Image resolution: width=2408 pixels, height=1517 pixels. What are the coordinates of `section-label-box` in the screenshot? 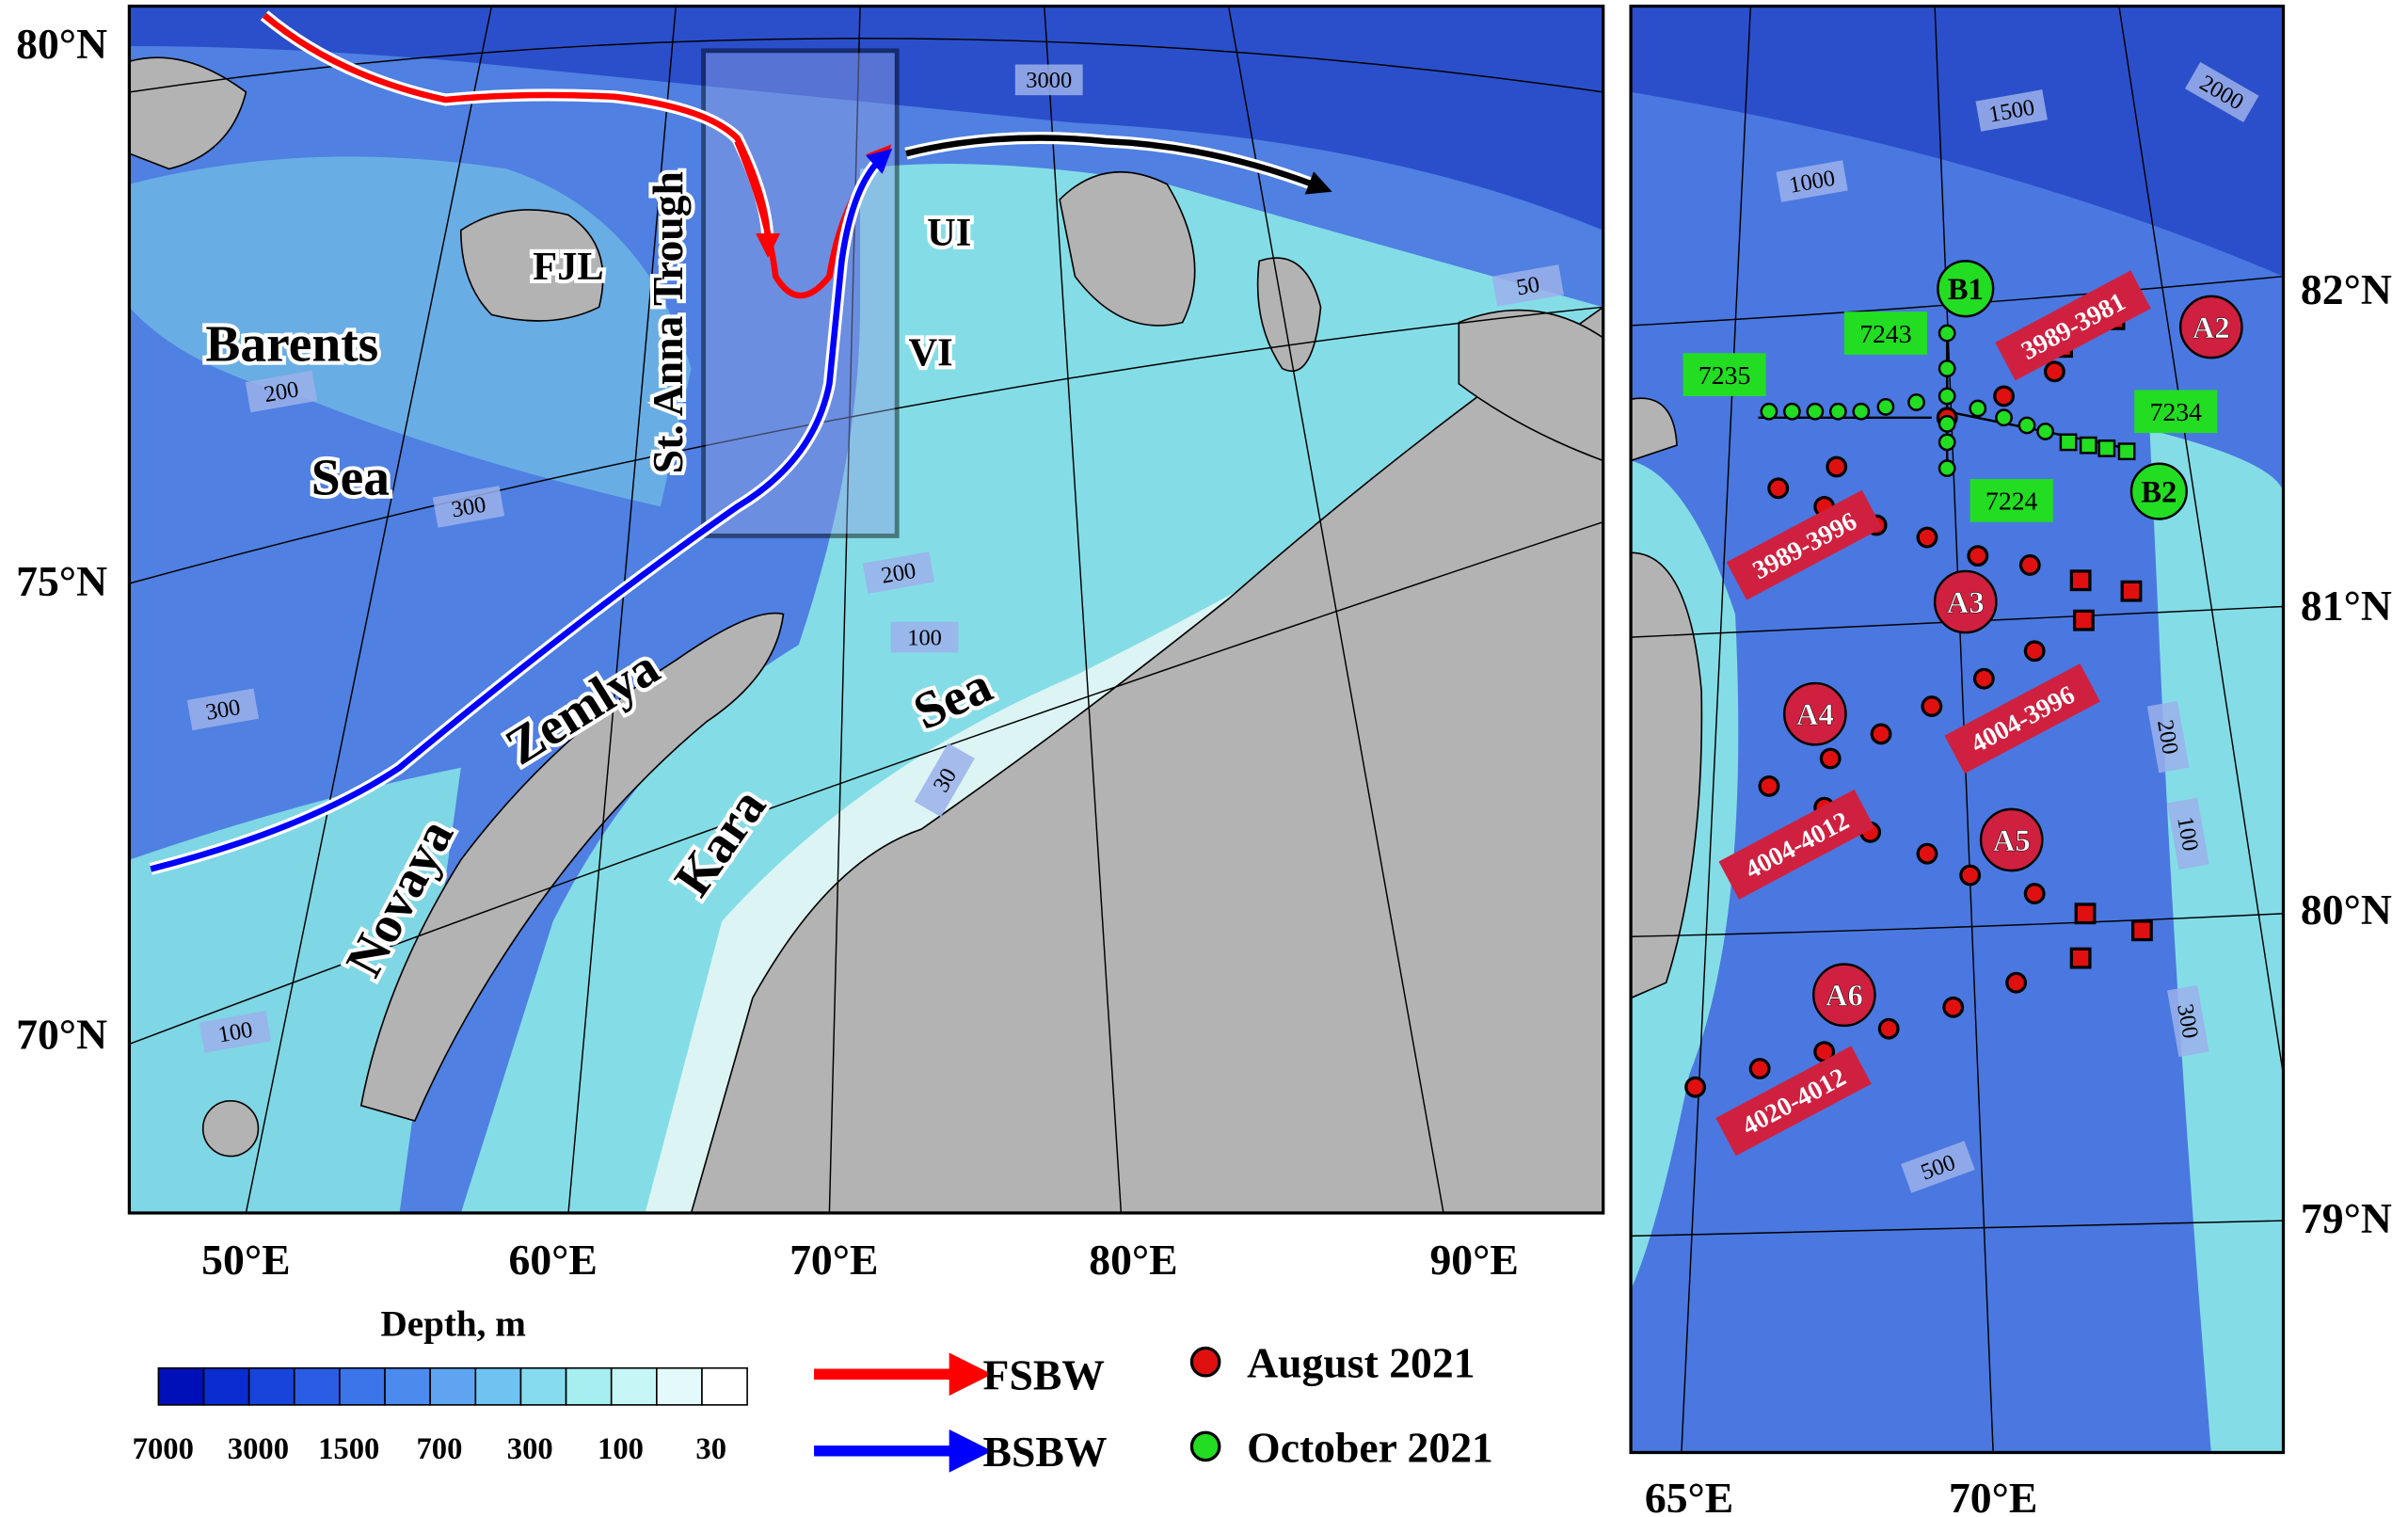 It's located at (1796, 844).